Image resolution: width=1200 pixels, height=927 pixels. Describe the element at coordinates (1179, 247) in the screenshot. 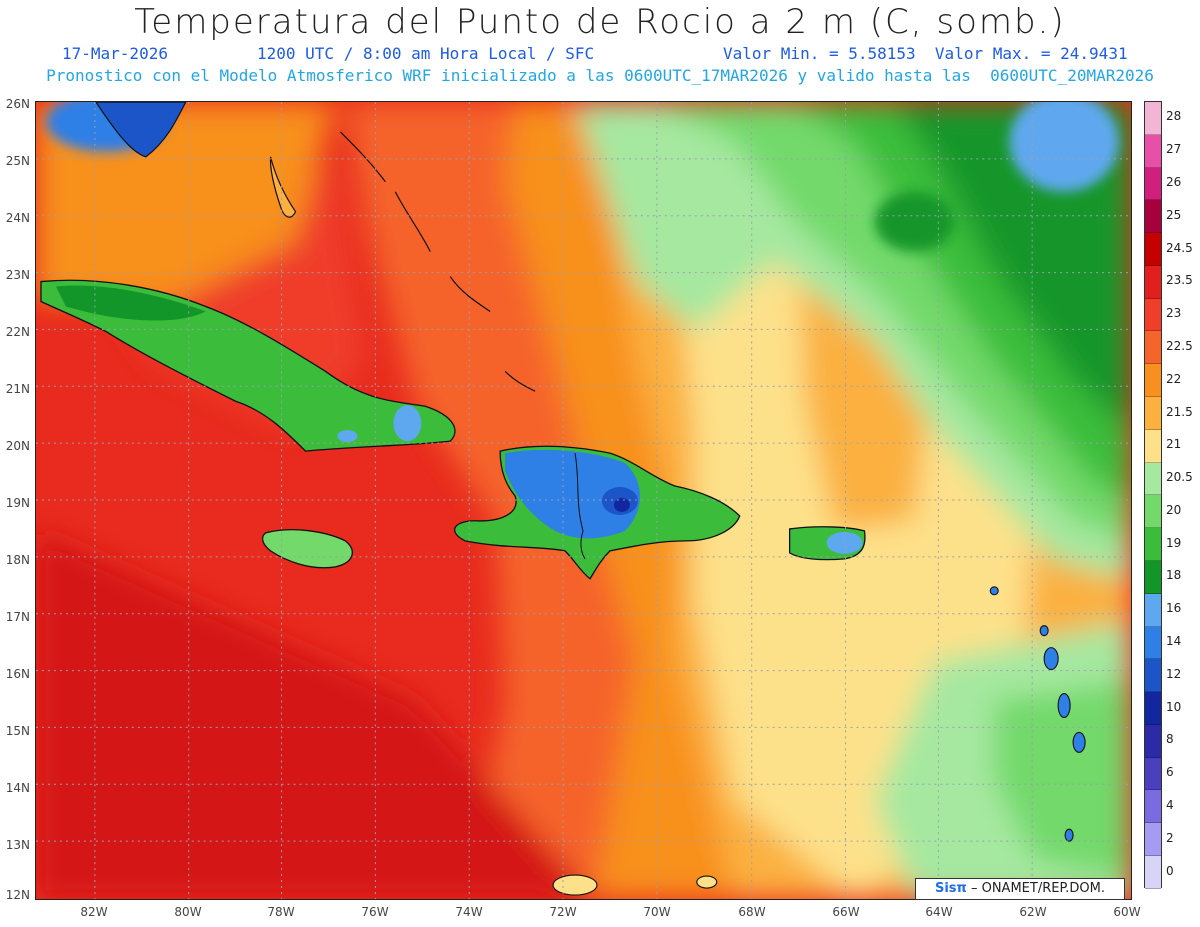

I see `color-scale-label: 24.5` at that location.